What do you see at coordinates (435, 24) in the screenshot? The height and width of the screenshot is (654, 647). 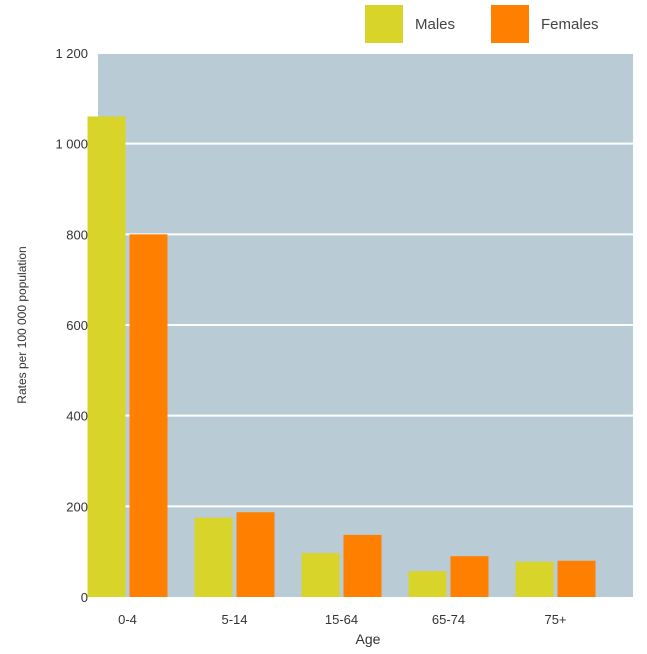 I see `legend-label-males: Males` at bounding box center [435, 24].